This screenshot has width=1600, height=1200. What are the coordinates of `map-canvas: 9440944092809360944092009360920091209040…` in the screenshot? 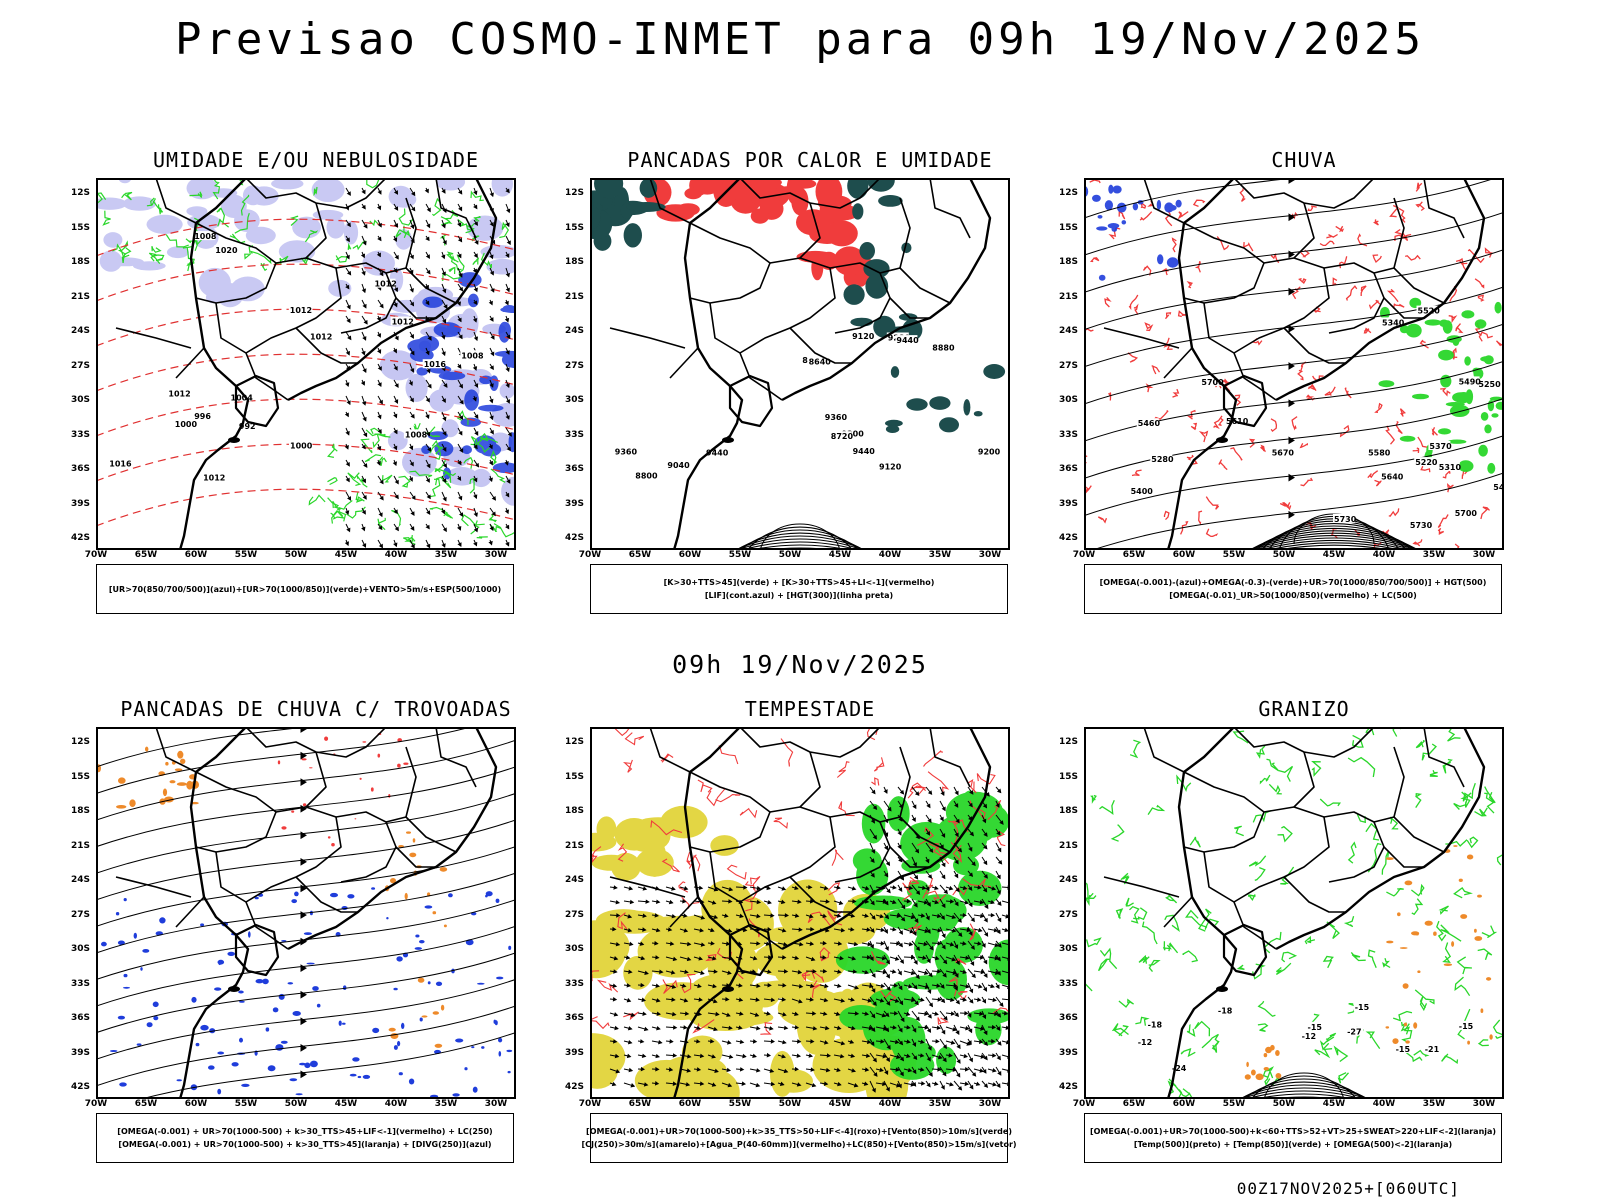 It's located at (800, 364).